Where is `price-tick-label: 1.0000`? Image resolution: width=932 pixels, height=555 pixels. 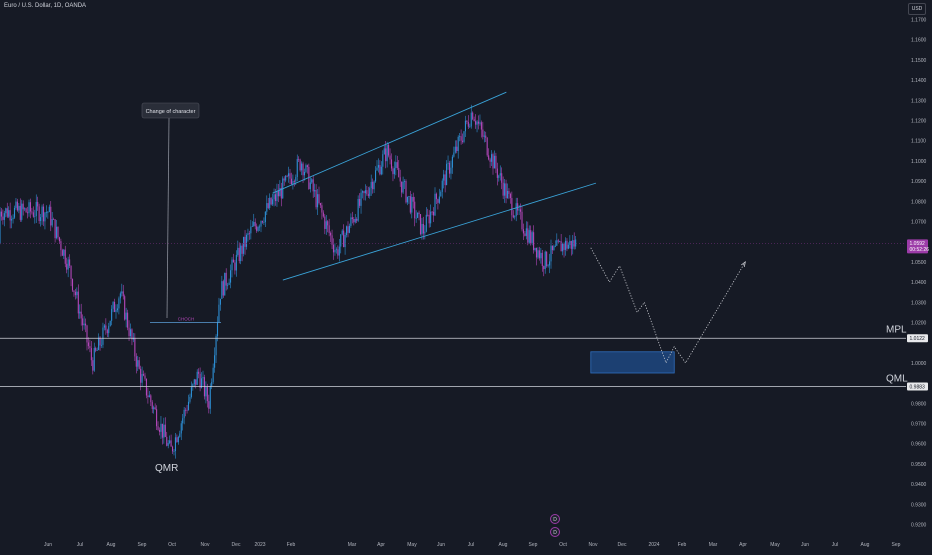 price-tick-label: 1.0000 is located at coordinates (919, 364).